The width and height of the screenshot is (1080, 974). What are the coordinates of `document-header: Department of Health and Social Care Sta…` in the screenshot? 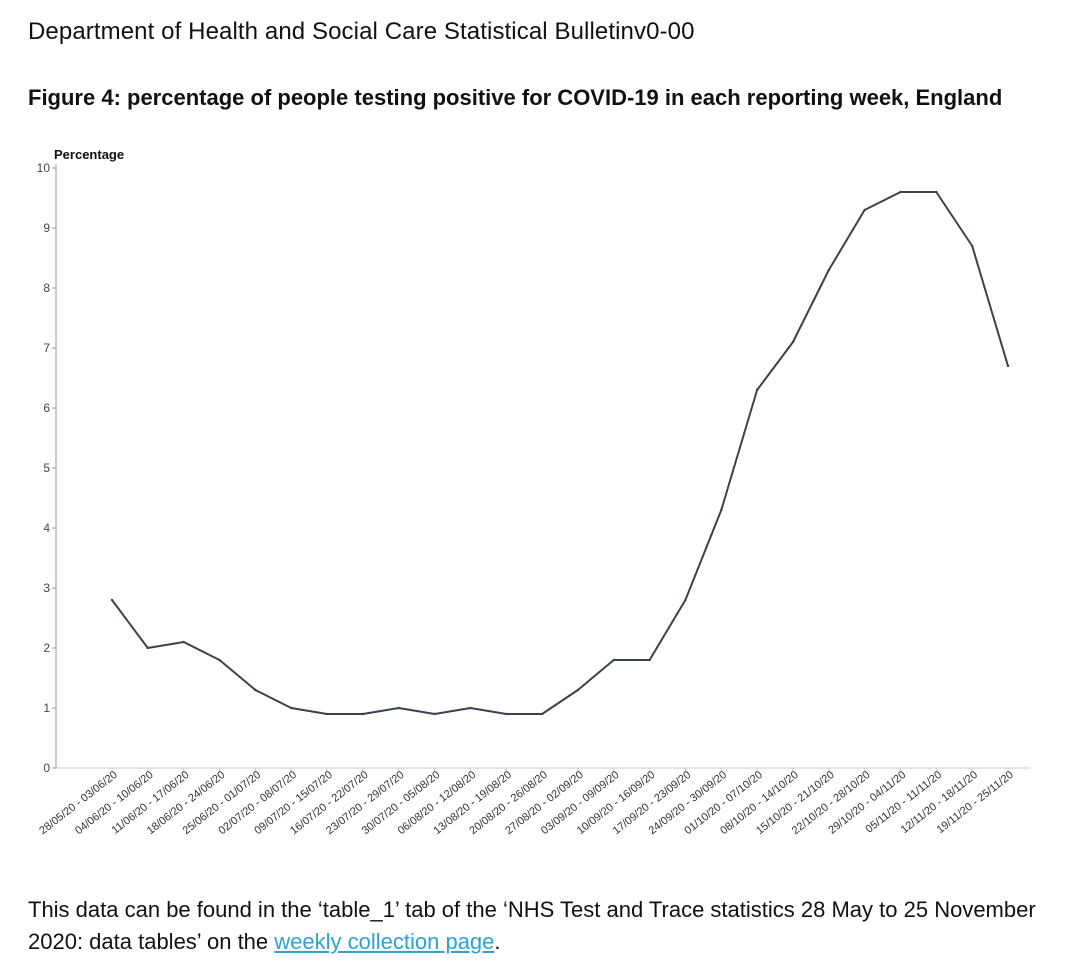 It's located at (361, 31).